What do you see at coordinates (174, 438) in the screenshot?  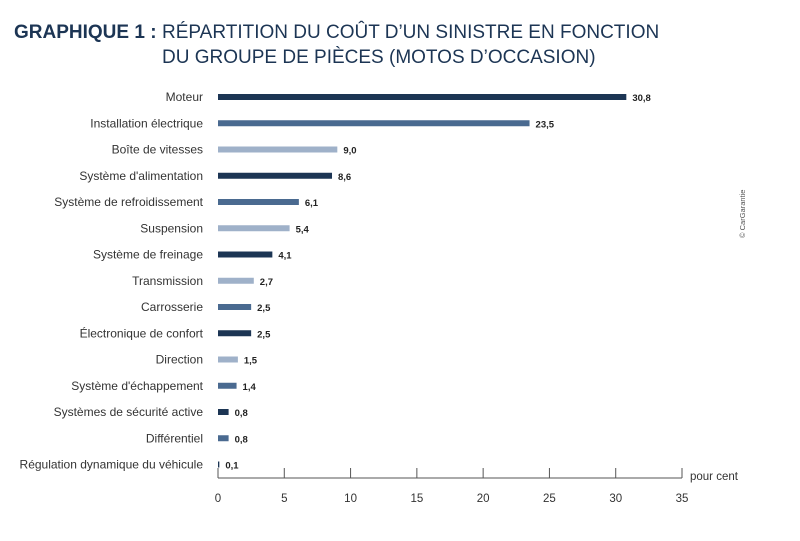 I see `category-label: Différentiel` at bounding box center [174, 438].